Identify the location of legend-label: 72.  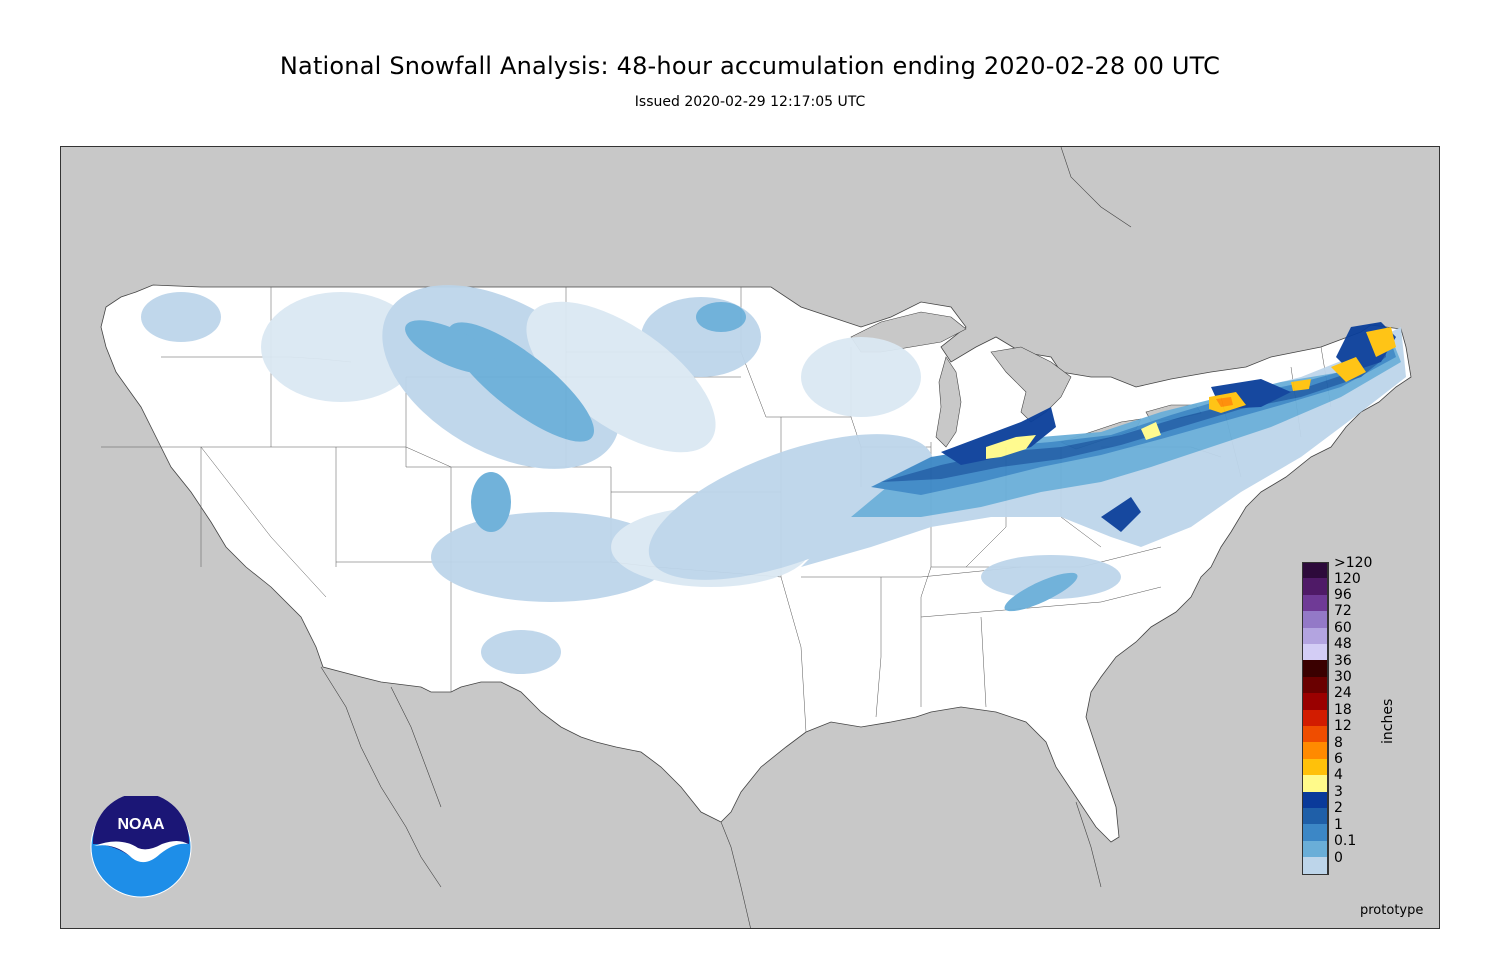
(1343, 611).